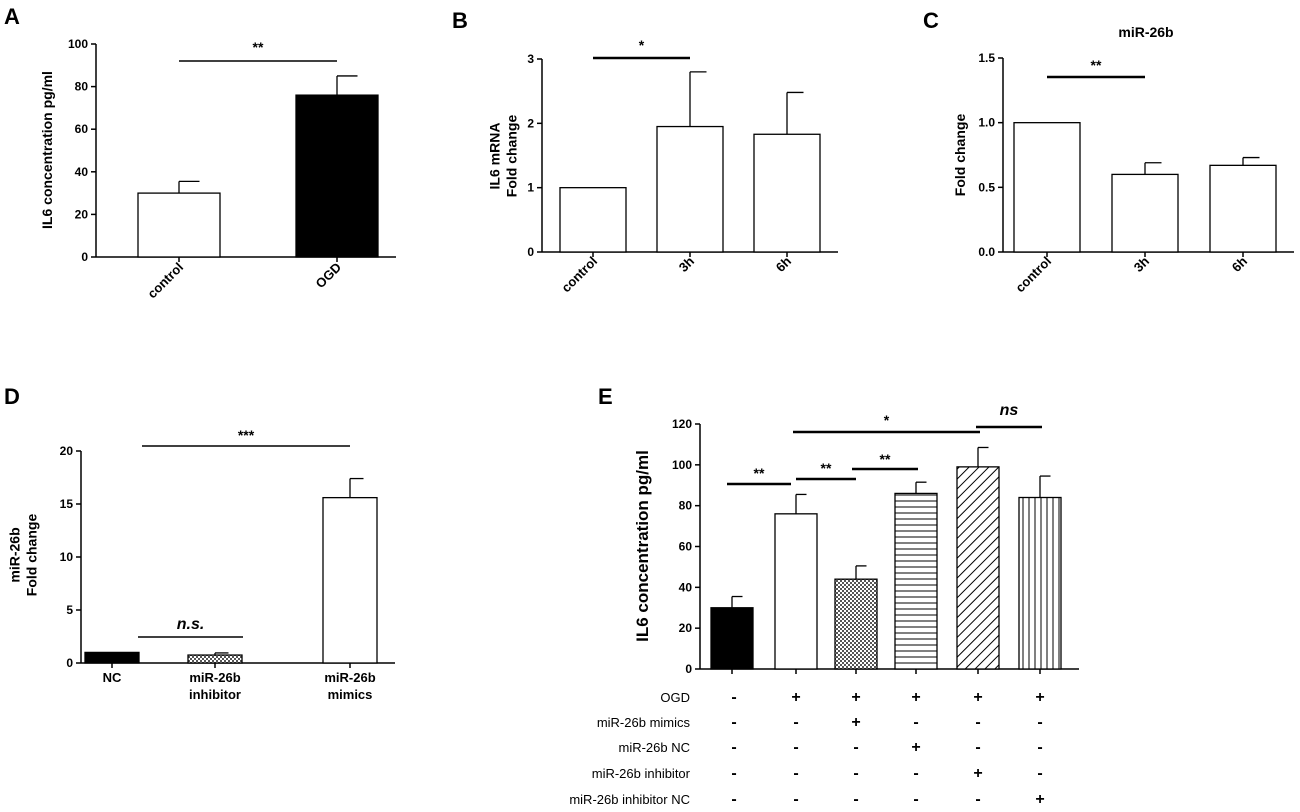  Describe the element at coordinates (645, 151) in the screenshot. I see `panel-B: B 0 1 2 3 IL6 mRNA Fold change control 3h 6h *` at that location.